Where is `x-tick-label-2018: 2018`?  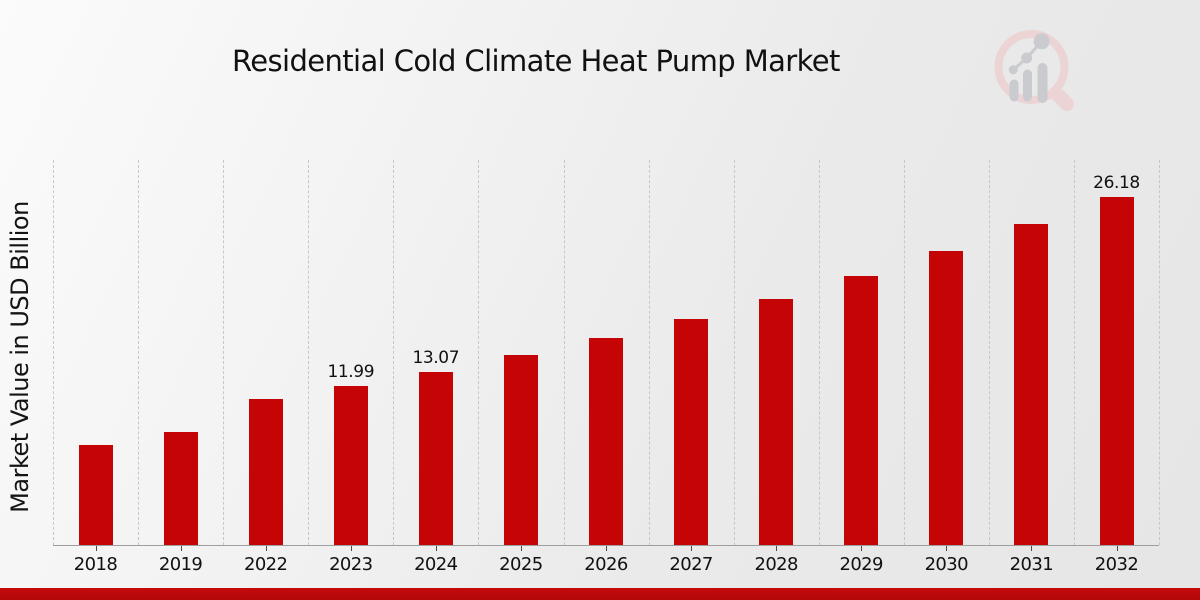
x-tick-label-2018: 2018 is located at coordinates (95, 564).